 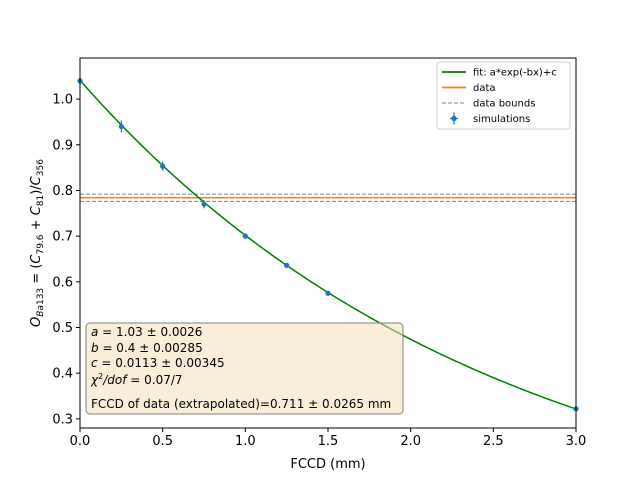 I want to click on y-tick-label: 1.0, so click(x=62, y=100).